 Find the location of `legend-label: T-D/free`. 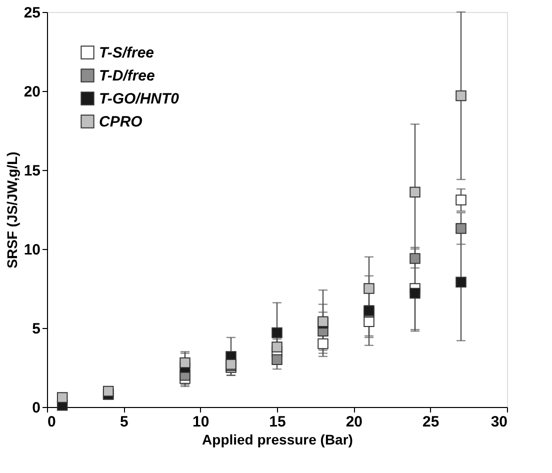

legend-label: T-D/free is located at coordinates (127, 76).